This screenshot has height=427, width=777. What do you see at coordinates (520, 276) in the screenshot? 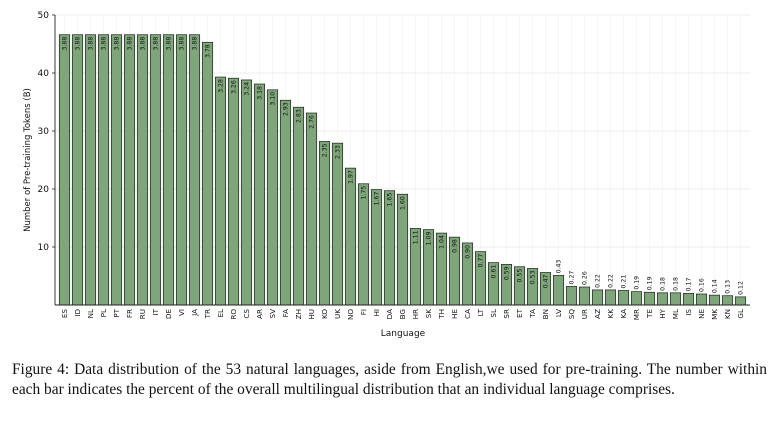
I see `data-label: 0.55` at bounding box center [520, 276].